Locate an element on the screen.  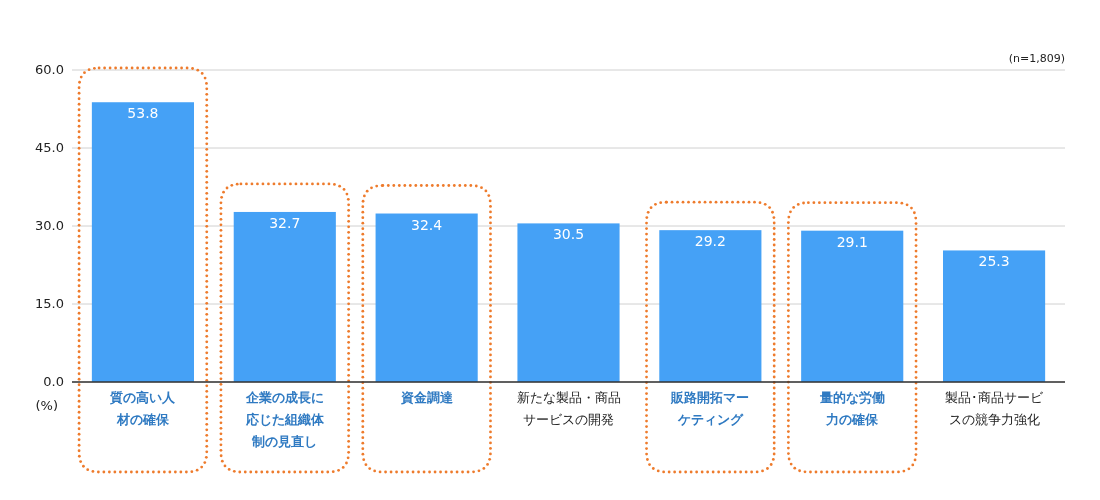
x-tick-label: 資金調達 is located at coordinates (426, 397).